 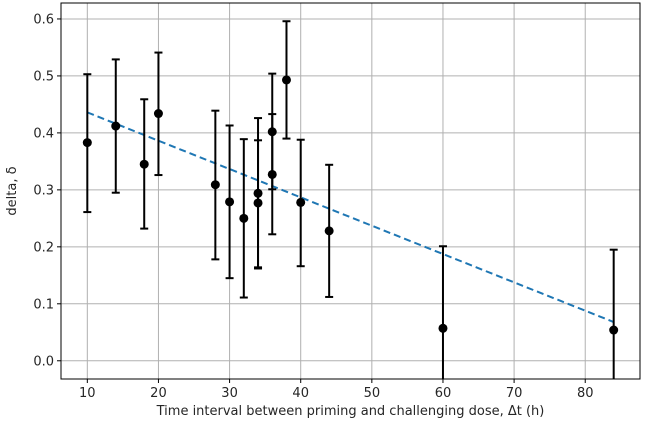 I want to click on y-tick-label: 0.2, so click(x=43, y=247).